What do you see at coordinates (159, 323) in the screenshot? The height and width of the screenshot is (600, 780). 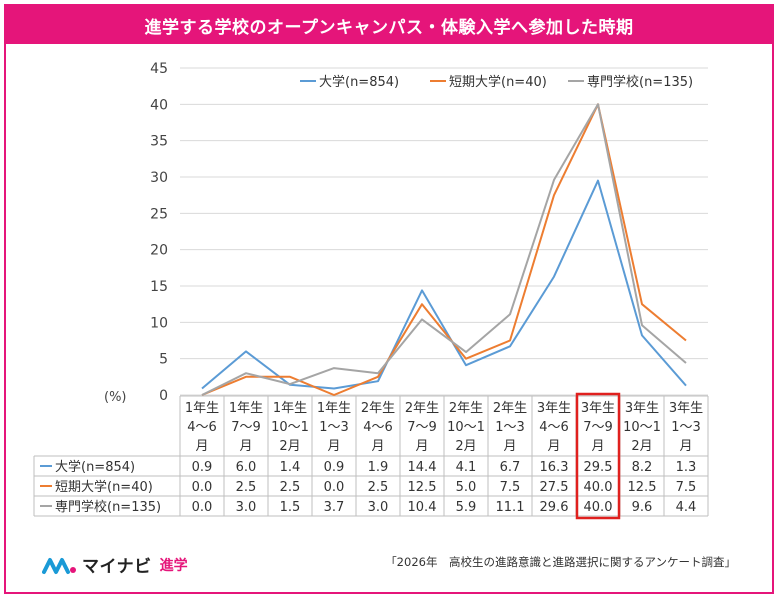 I see `y-tick-label: 10` at bounding box center [159, 323].